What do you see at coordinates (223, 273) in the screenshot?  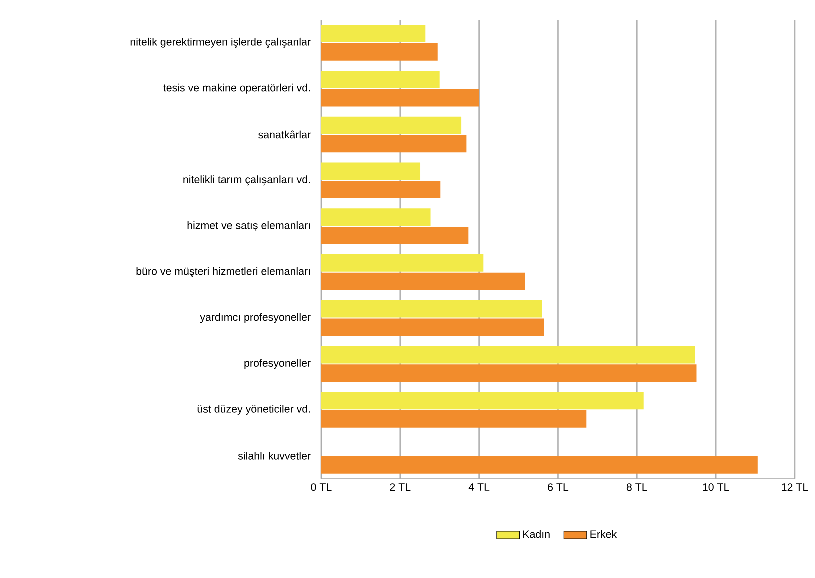 I see `y-tick-label: büro ve müşteri hizmetleri elemanları` at bounding box center [223, 273].